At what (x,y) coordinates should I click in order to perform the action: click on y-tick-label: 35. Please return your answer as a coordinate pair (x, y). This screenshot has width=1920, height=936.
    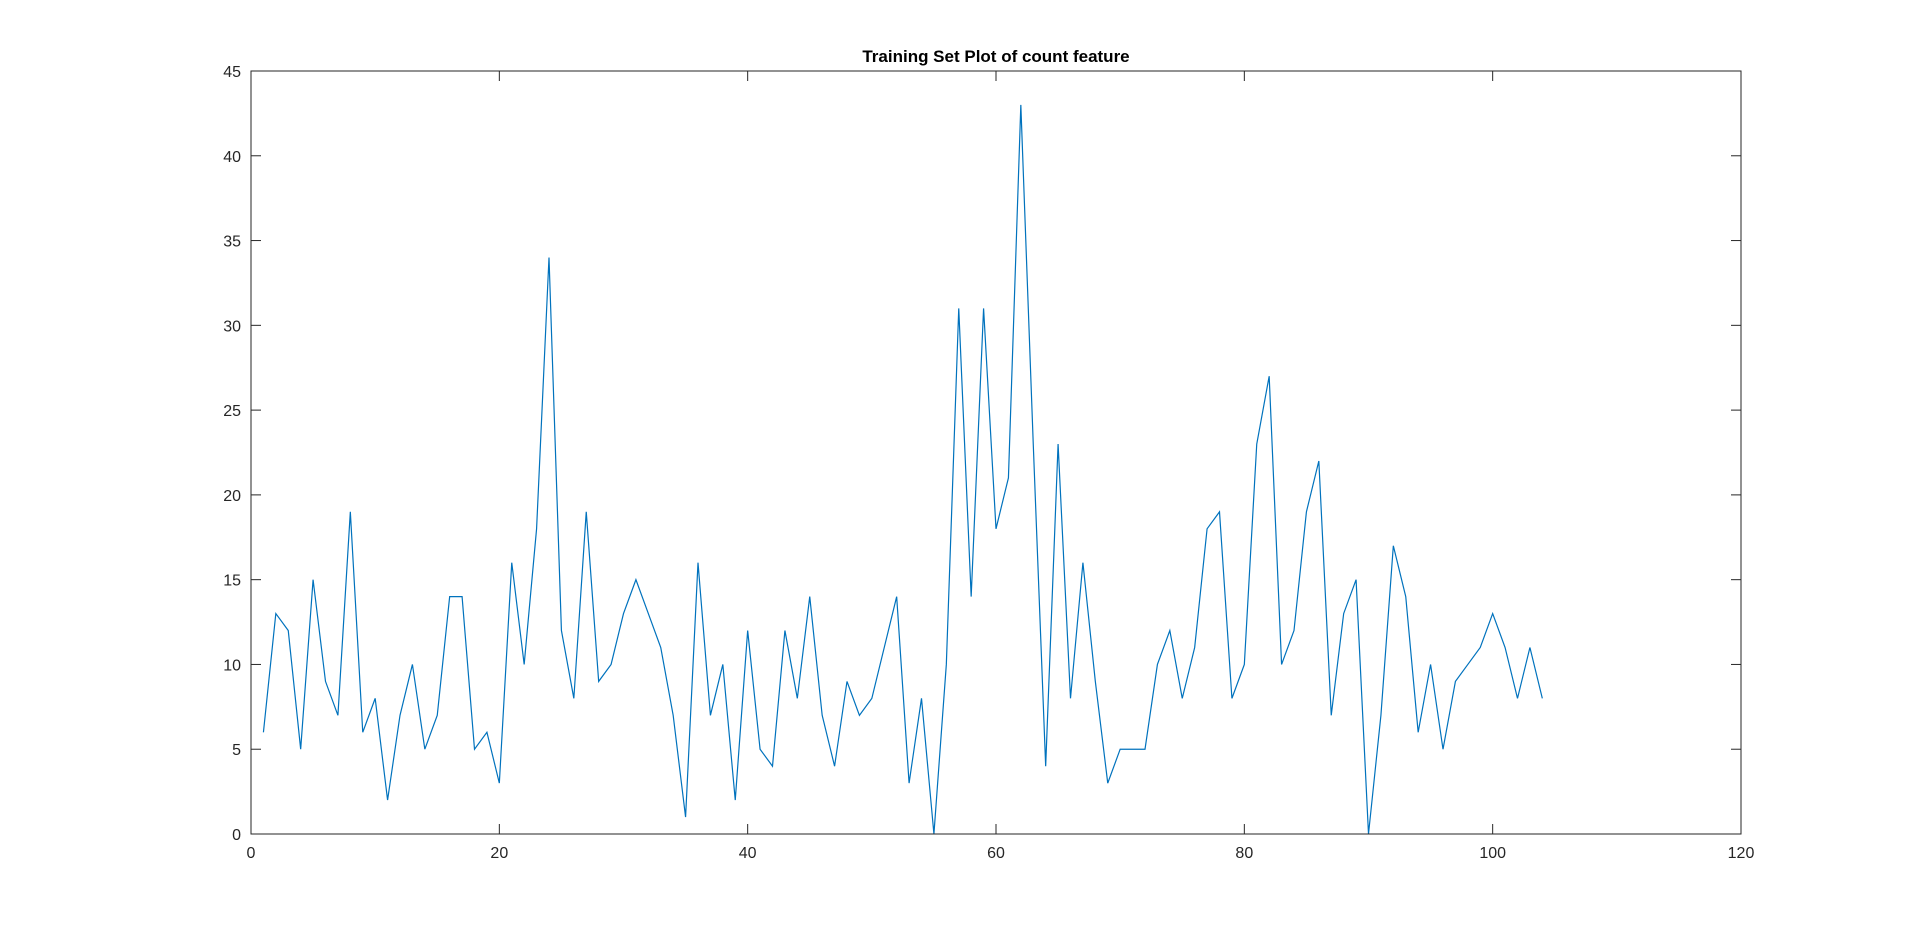
    Looking at the image, I should click on (232, 242).